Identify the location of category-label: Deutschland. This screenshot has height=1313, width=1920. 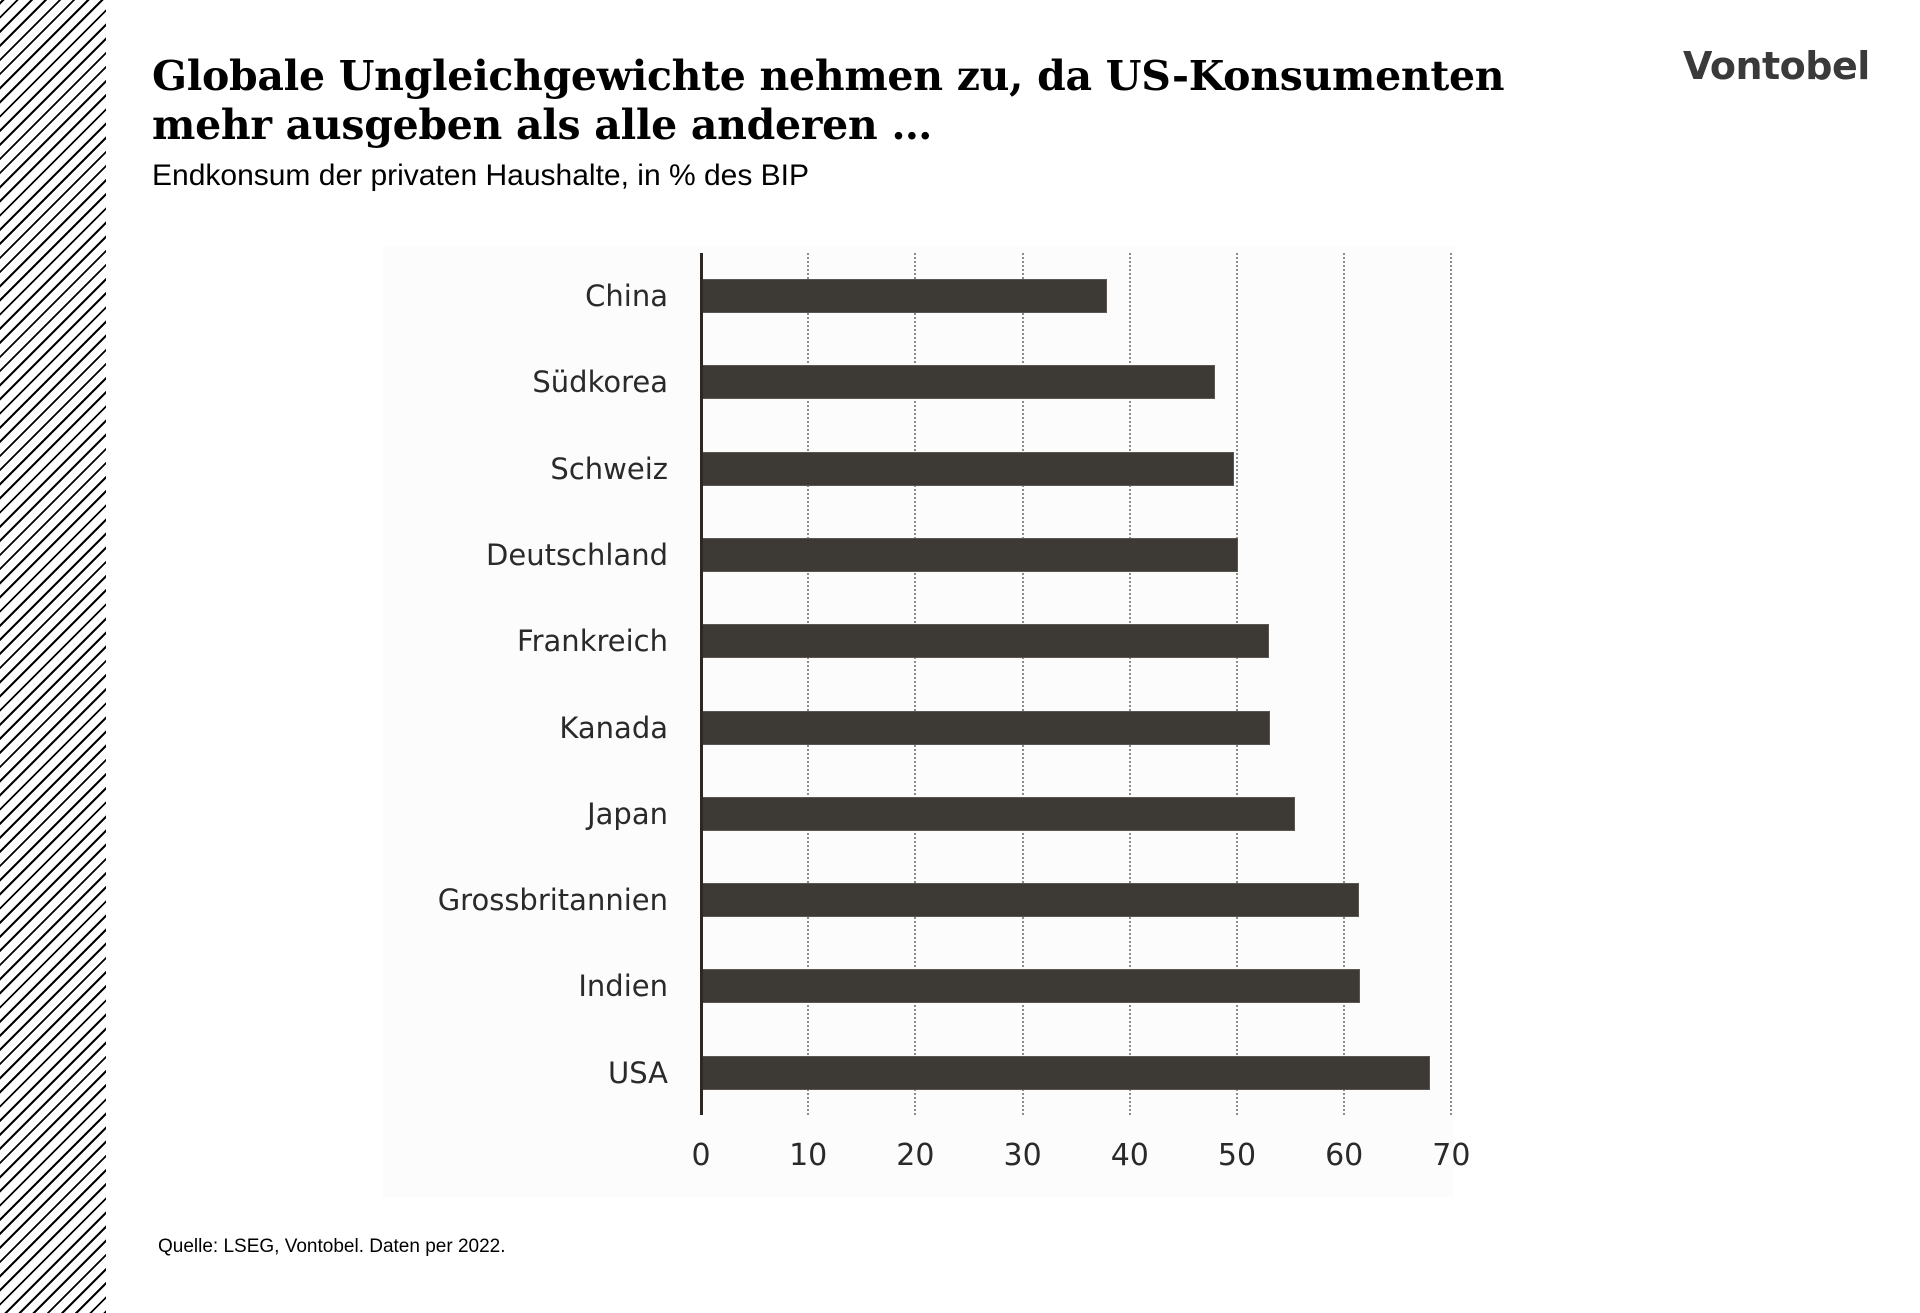
(577, 554).